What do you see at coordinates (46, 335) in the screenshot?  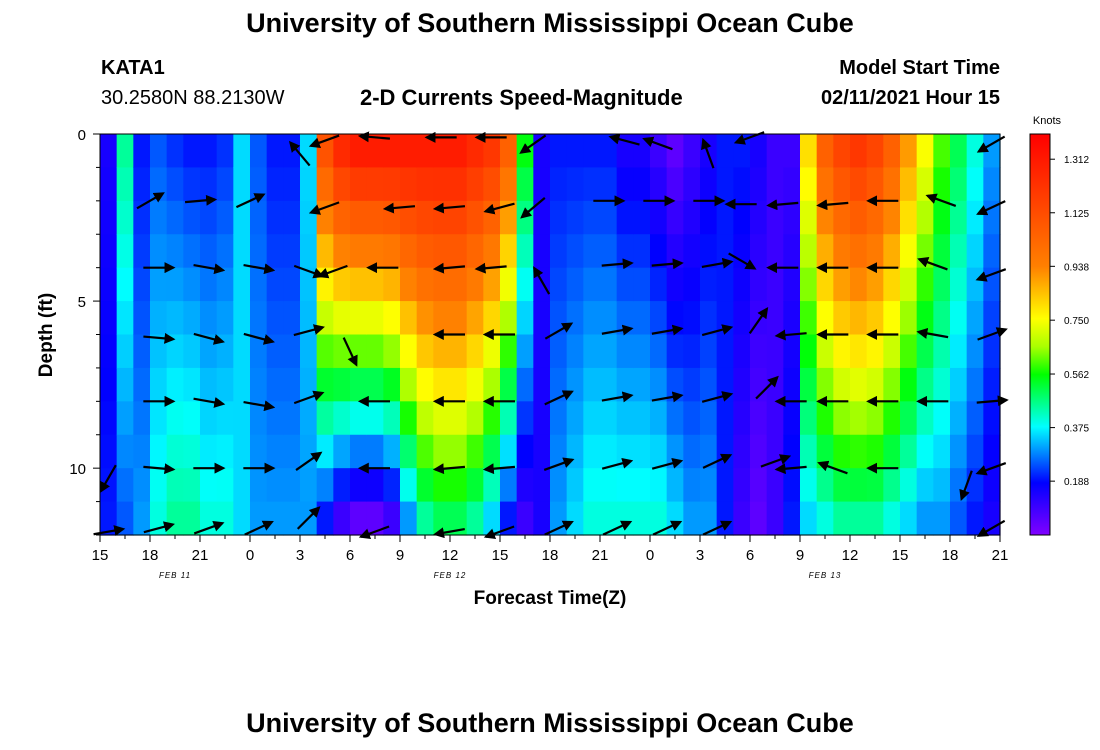 I see `y-axis-label: Depth (ft)` at bounding box center [46, 335].